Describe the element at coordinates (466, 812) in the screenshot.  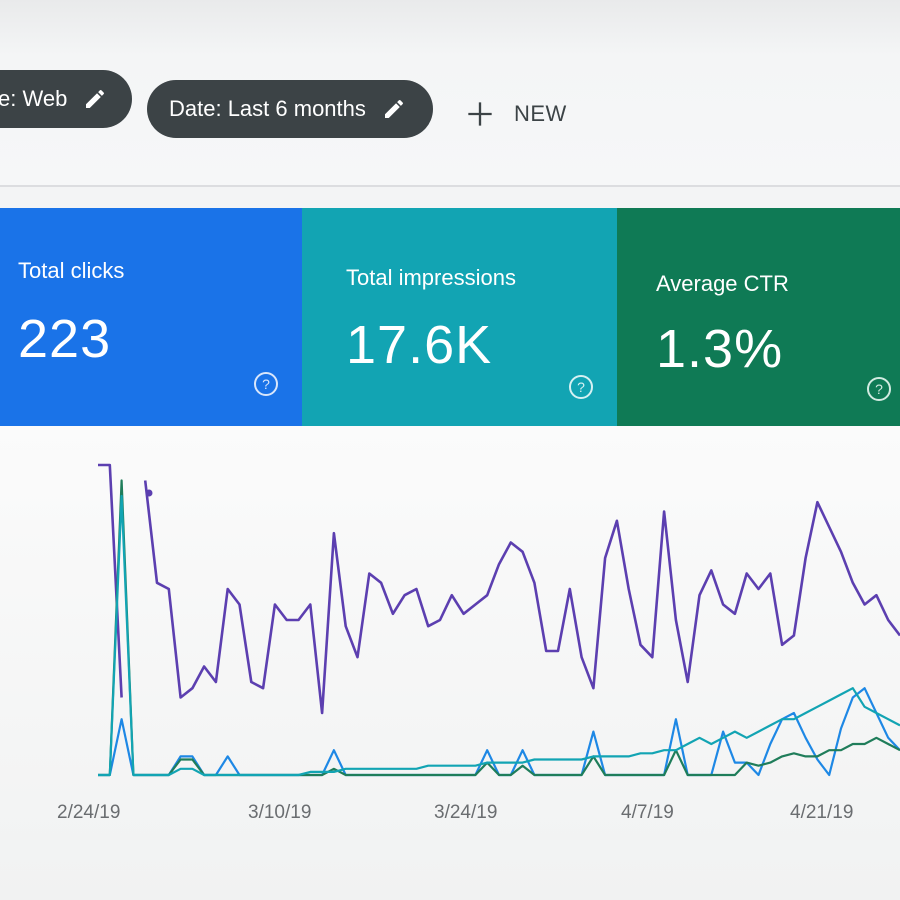
I see `x-tick-label: 3/24/19` at that location.